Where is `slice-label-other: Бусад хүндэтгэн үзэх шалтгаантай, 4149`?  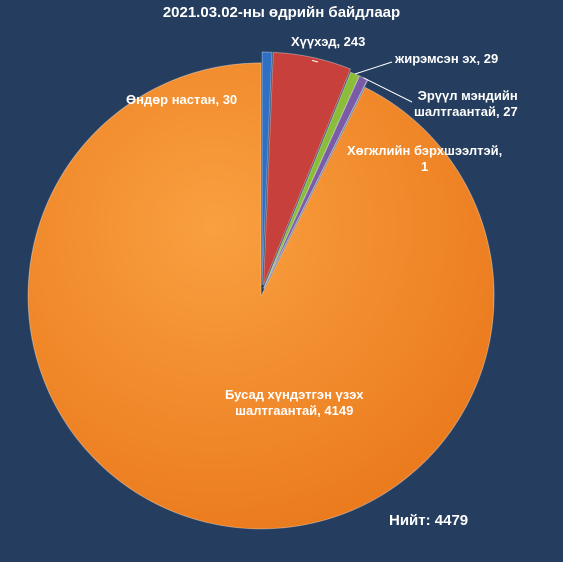 slice-label-other: Бусад хүндэтгэн үзэх шалтгаантай, 4149 is located at coordinates (294, 402).